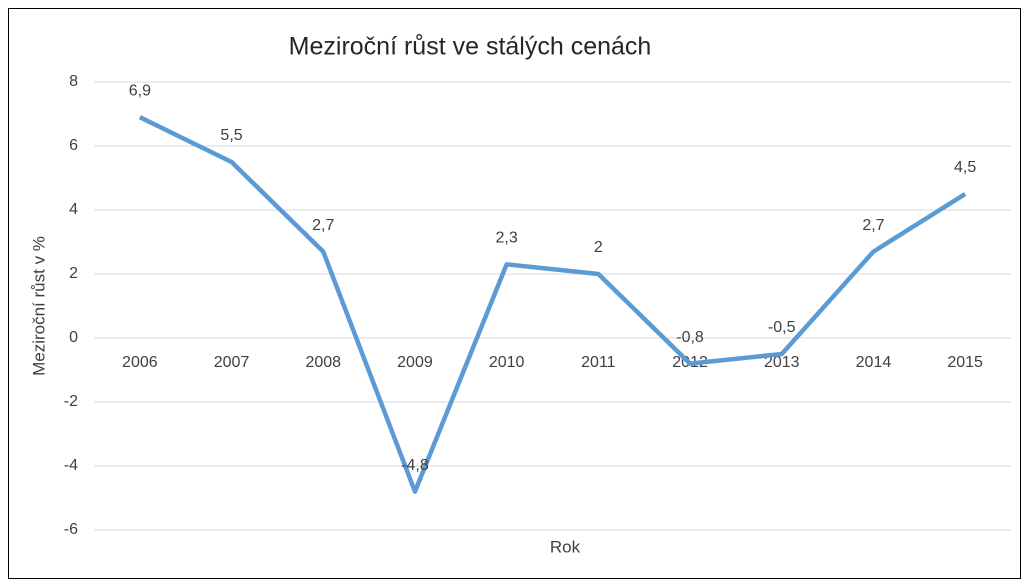 This screenshot has width=1030, height=582. What do you see at coordinates (140, 90) in the screenshot?
I see `data-label: 6,9` at bounding box center [140, 90].